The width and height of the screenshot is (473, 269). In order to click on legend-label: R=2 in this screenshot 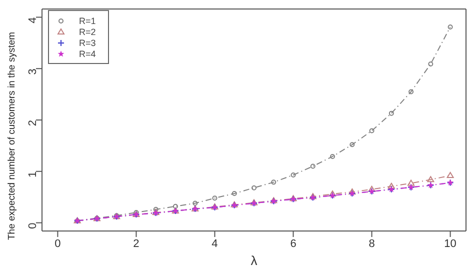, I will do `click(87, 31)`.